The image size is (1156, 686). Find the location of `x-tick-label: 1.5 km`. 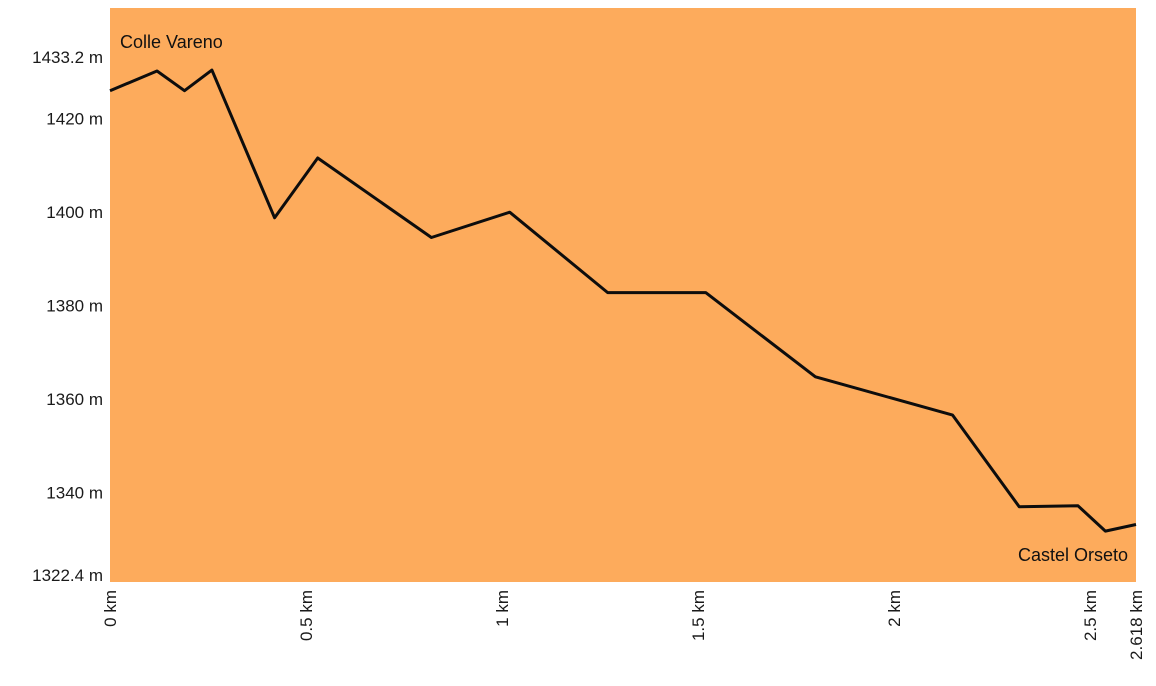

x-tick-label: 1.5 km is located at coordinates (698, 615).